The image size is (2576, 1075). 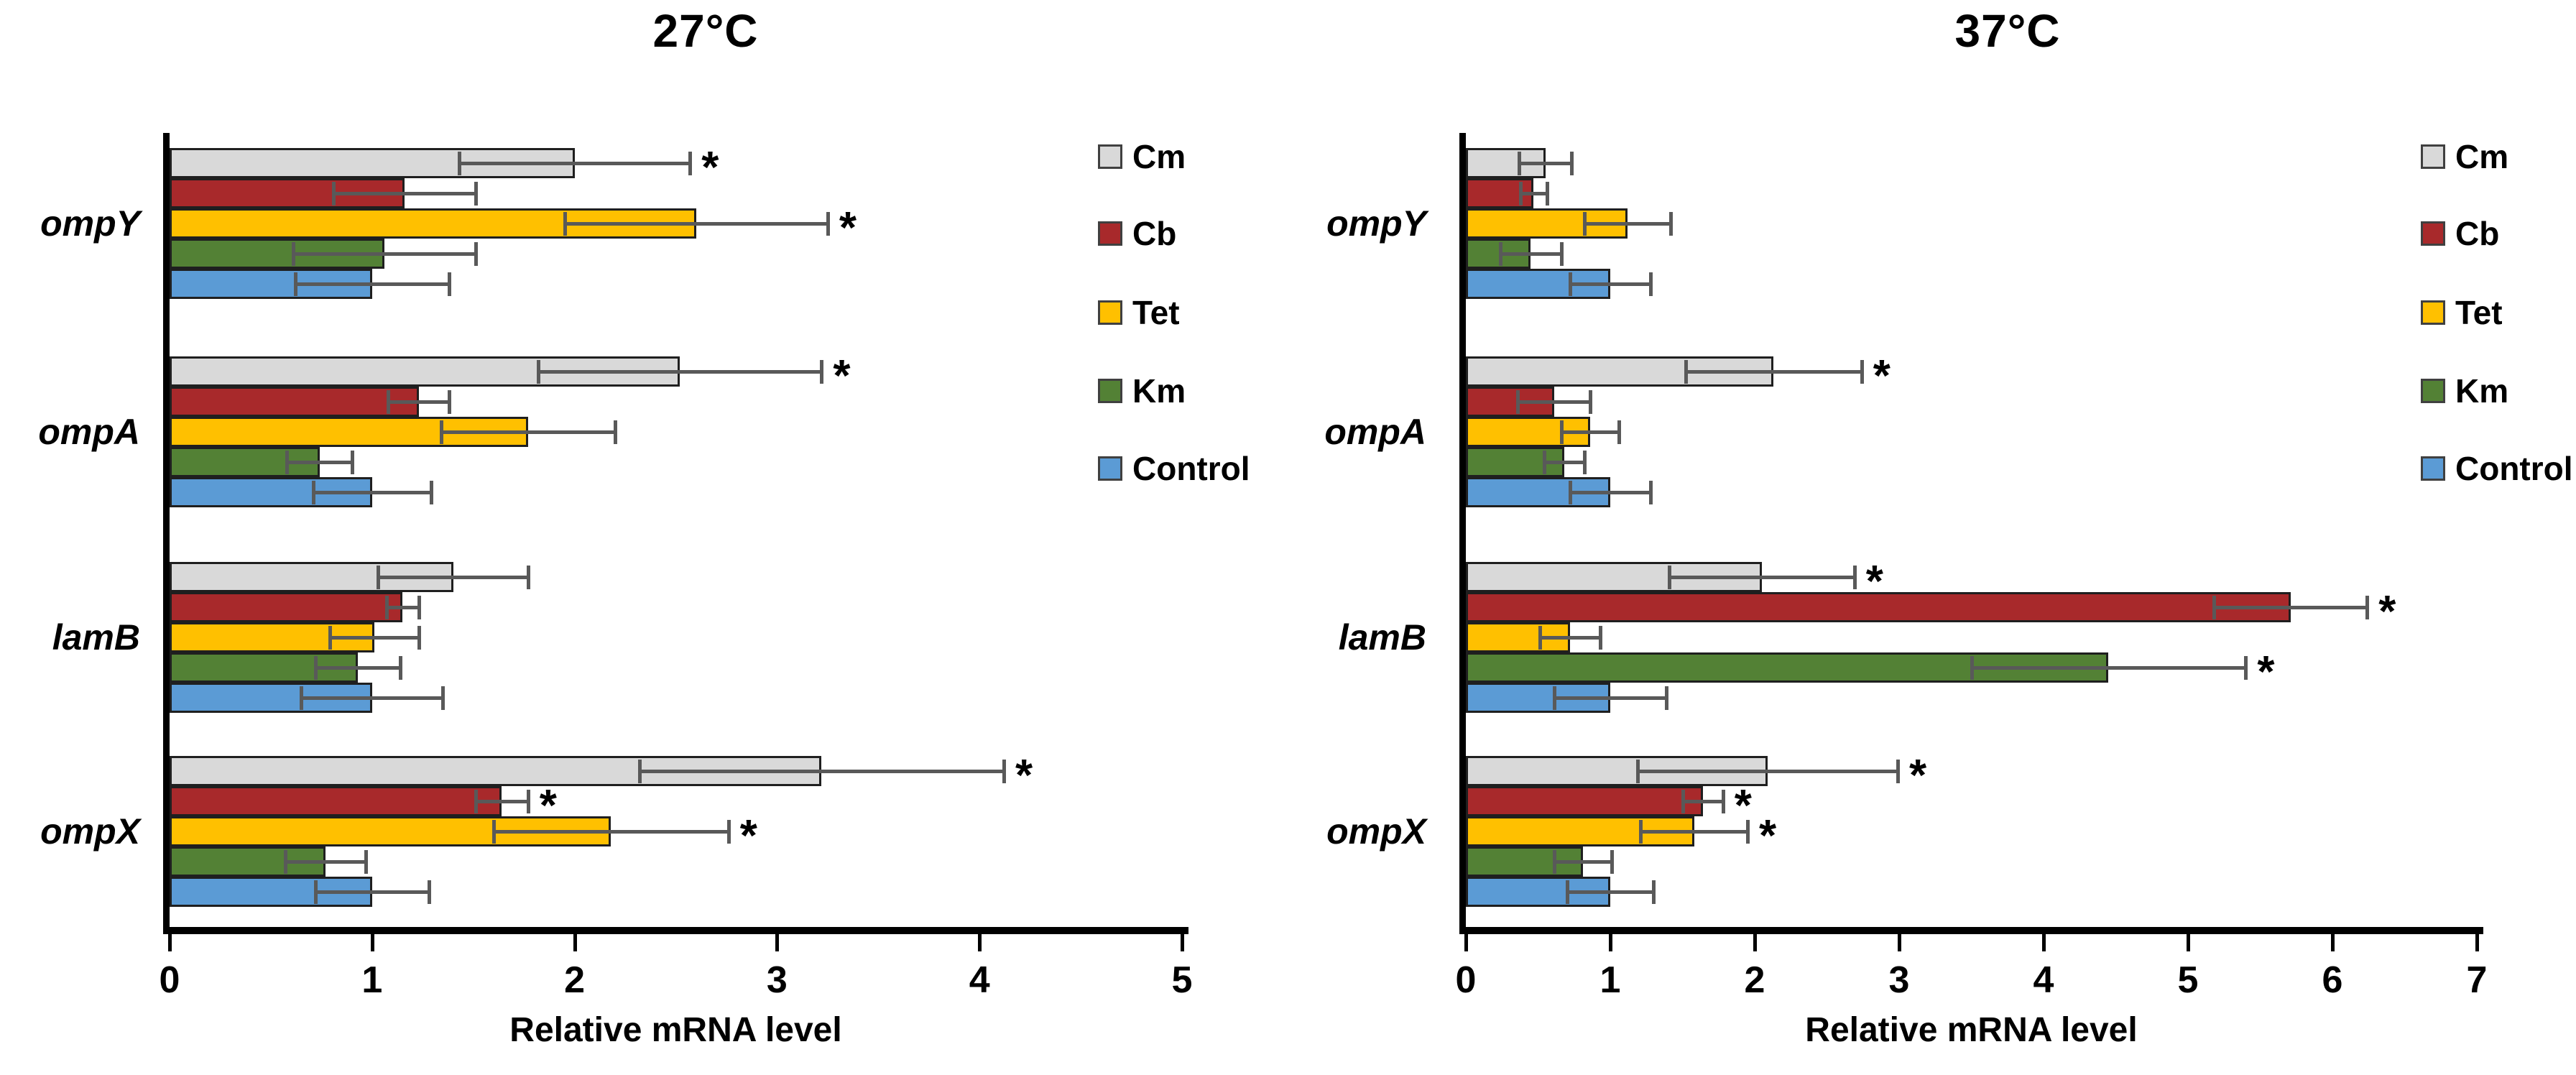 What do you see at coordinates (1382, 637) in the screenshot?
I see `category-label-lamB: lamB` at bounding box center [1382, 637].